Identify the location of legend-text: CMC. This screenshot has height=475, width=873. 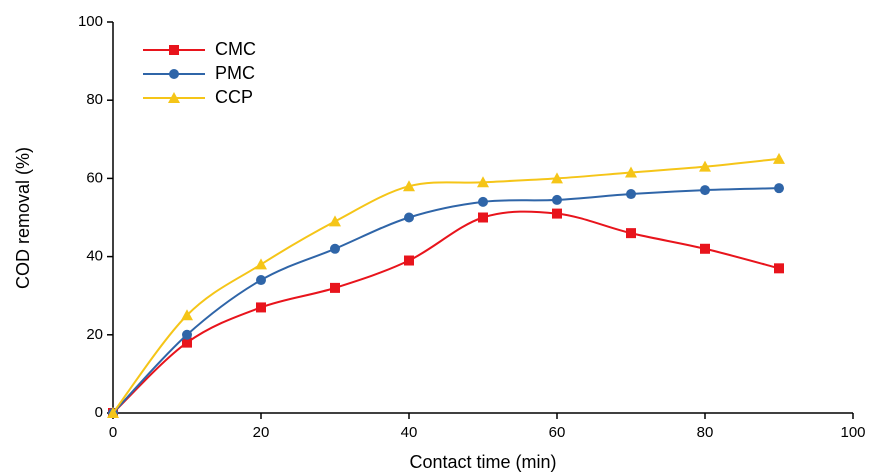
(235, 49).